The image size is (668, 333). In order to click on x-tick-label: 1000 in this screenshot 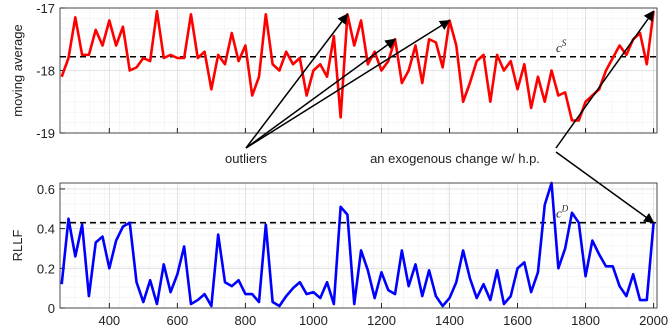, I will do `click(313, 320)`.